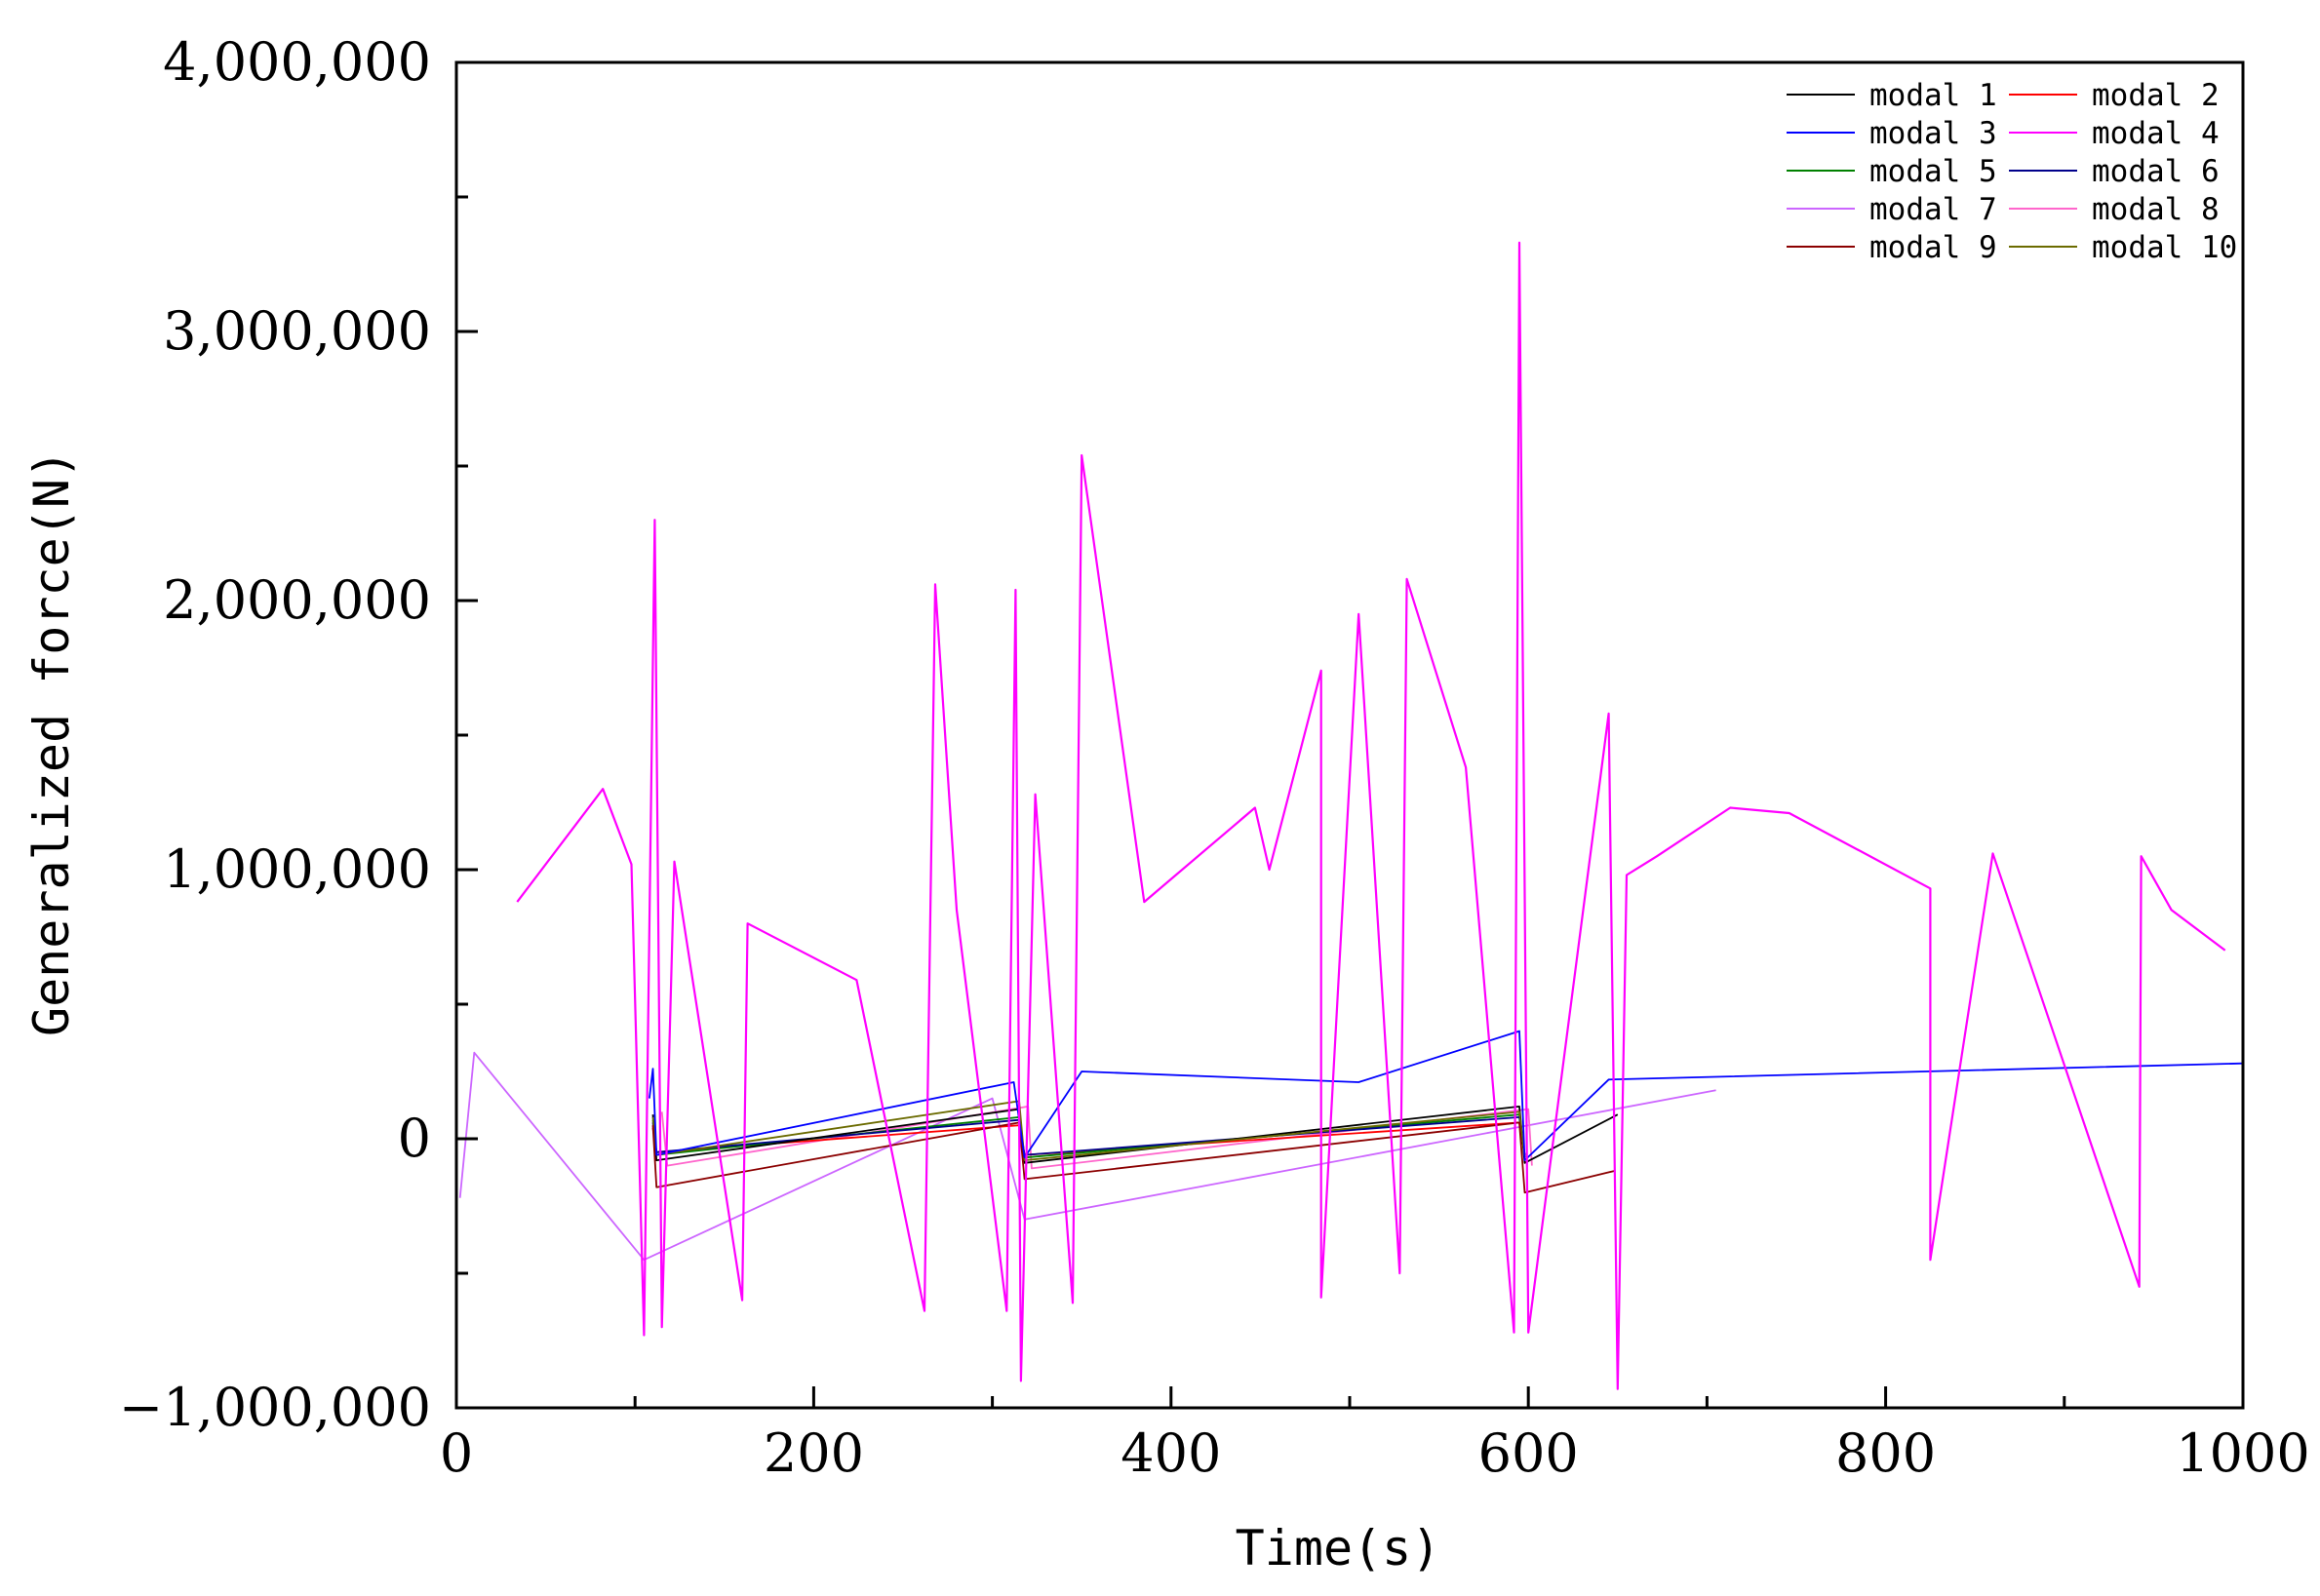 This screenshot has width=2320, height=1596. Describe the element at coordinates (297, 600) in the screenshot. I see `y-tick-label: 2,000,000` at that location.